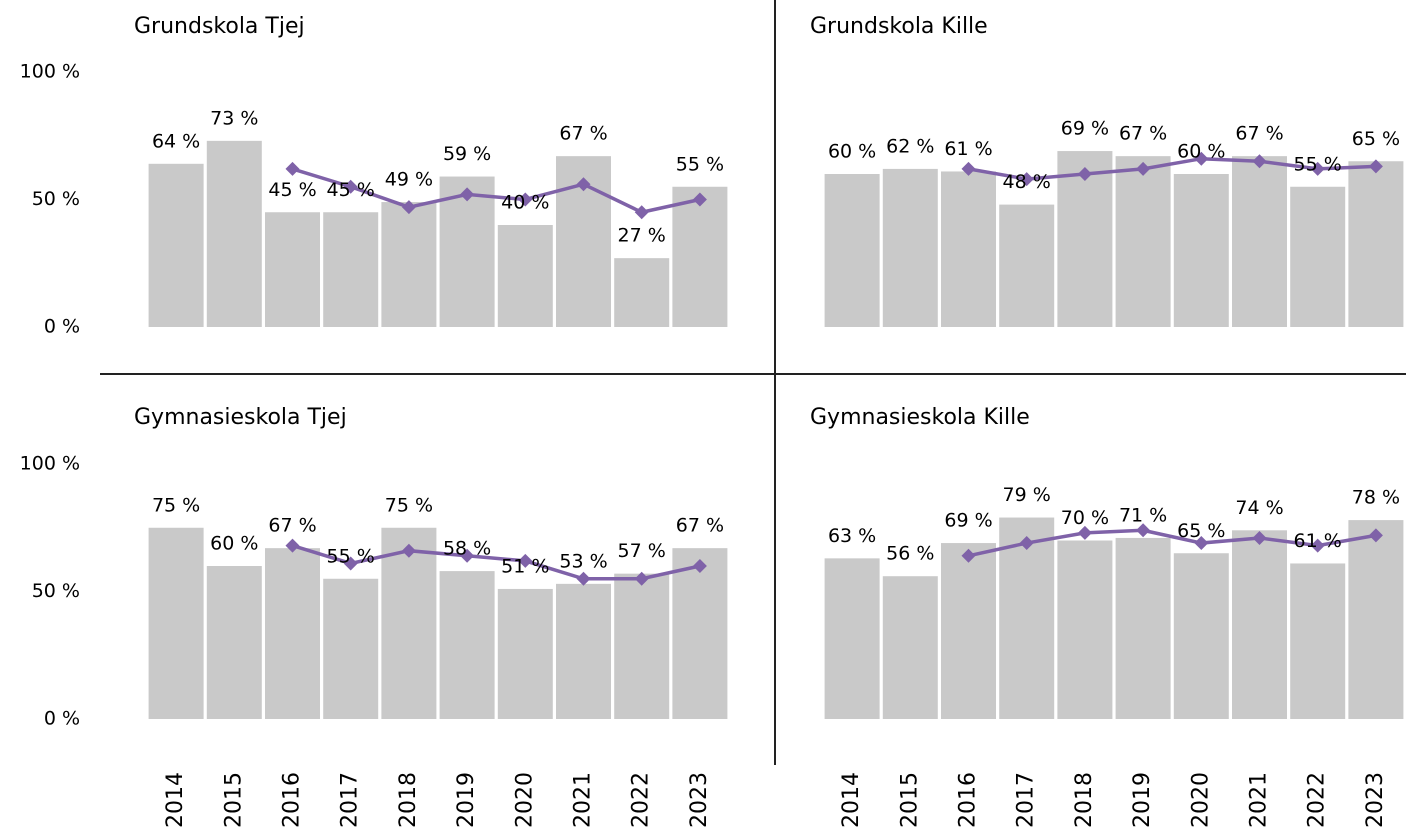 The image size is (1406, 840). I want to click on value-label: 61 %, so click(1318, 541).